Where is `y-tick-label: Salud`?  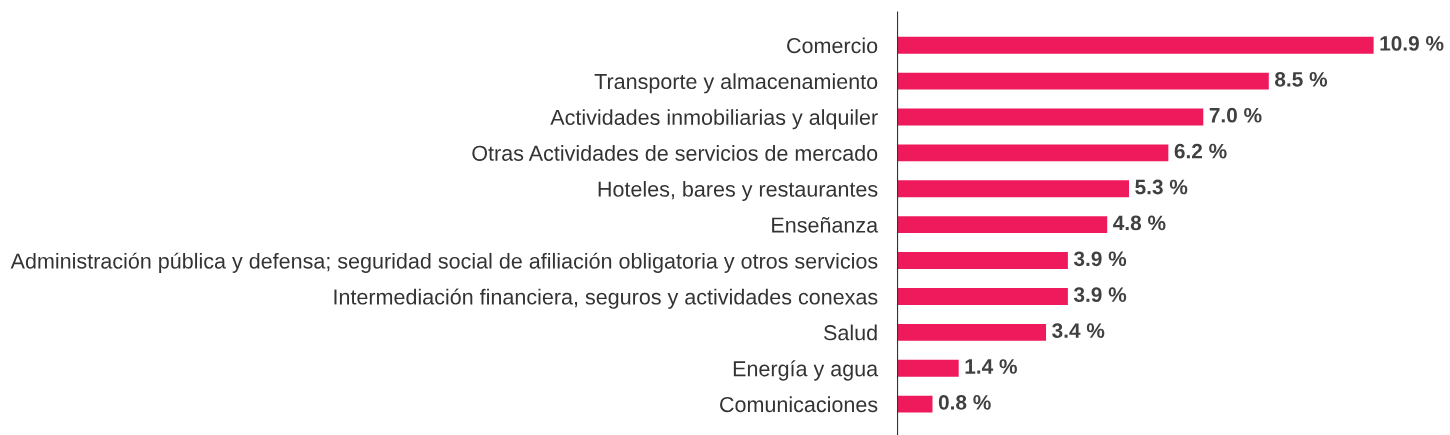 y-tick-label: Salud is located at coordinates (850, 332).